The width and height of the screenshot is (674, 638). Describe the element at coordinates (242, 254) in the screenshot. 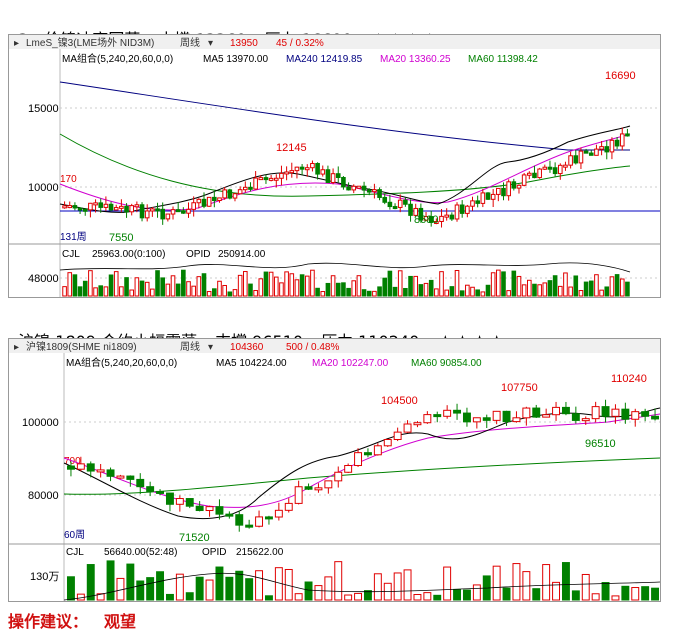

I see `opid-value: 250914.00` at that location.